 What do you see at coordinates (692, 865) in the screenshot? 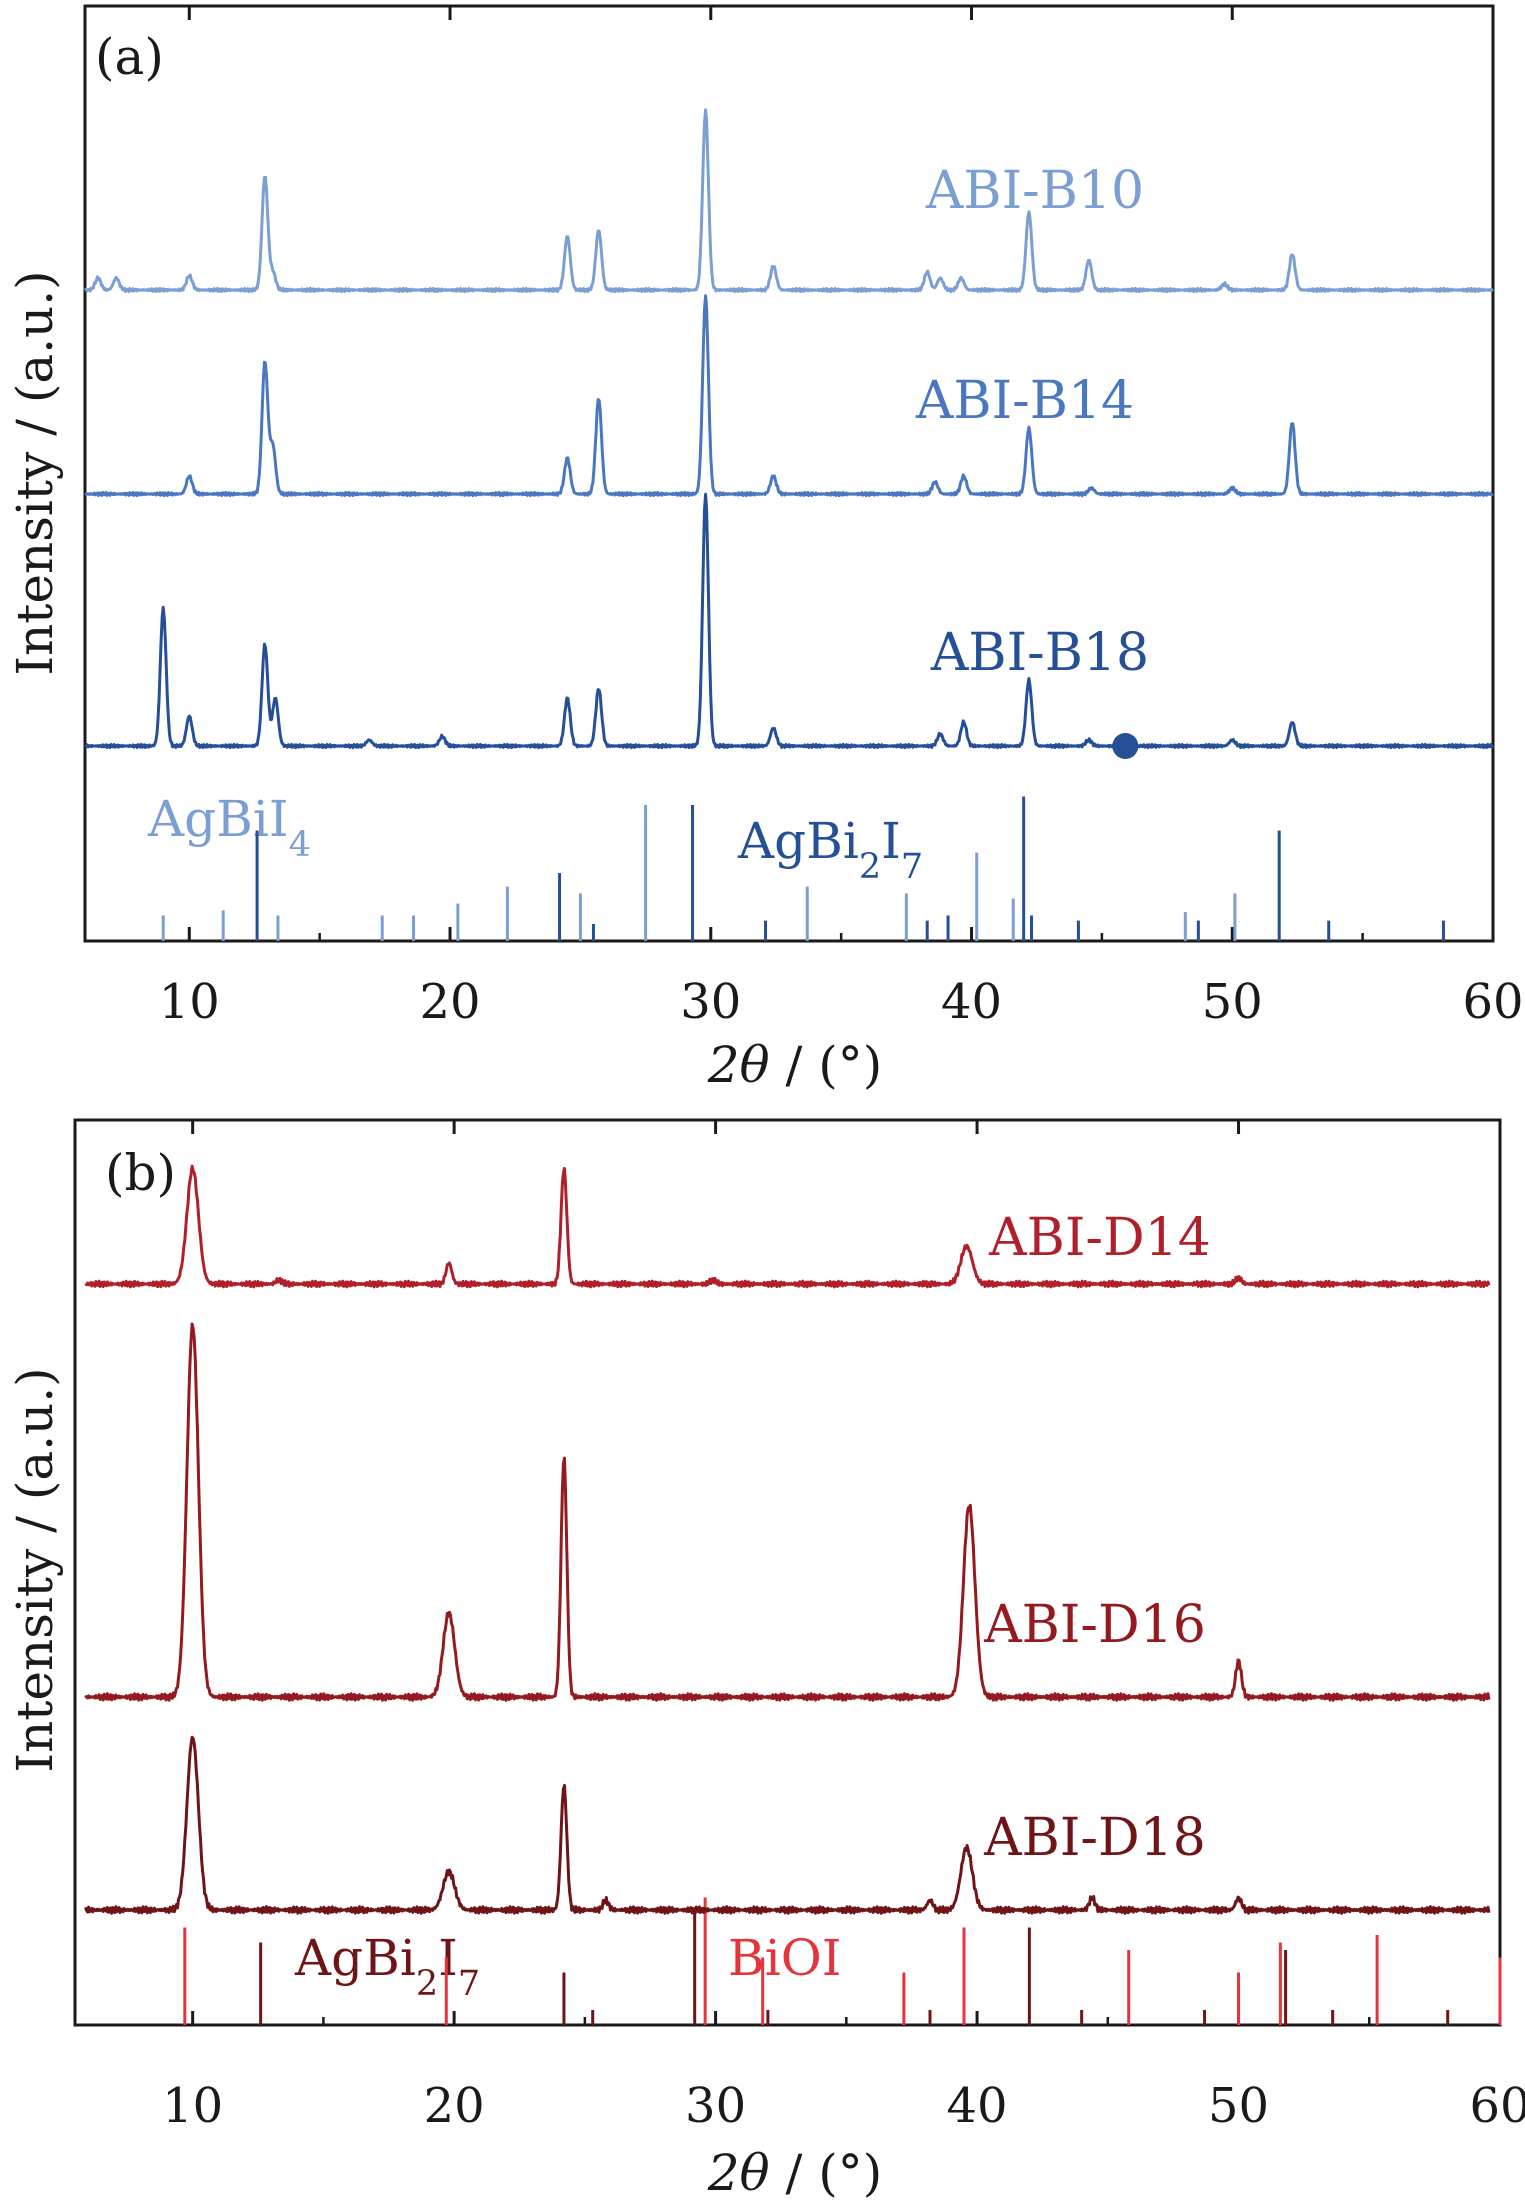
I see `reference-agbii4: AgBiI4` at bounding box center [692, 865].